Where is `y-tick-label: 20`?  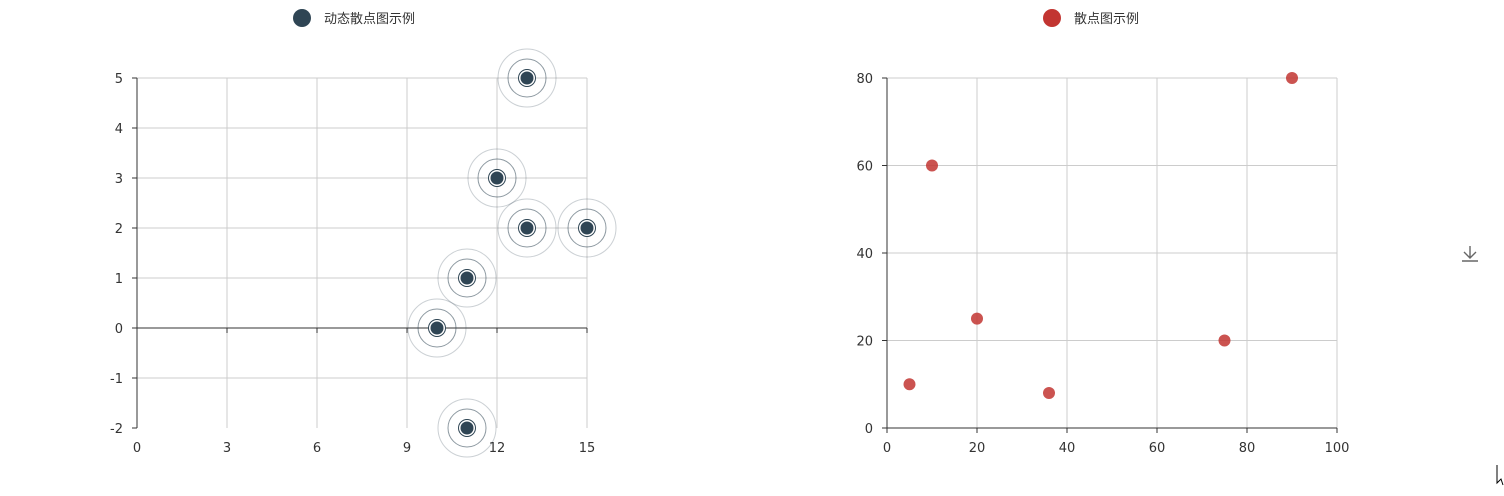 y-tick-label: 20 is located at coordinates (864, 342).